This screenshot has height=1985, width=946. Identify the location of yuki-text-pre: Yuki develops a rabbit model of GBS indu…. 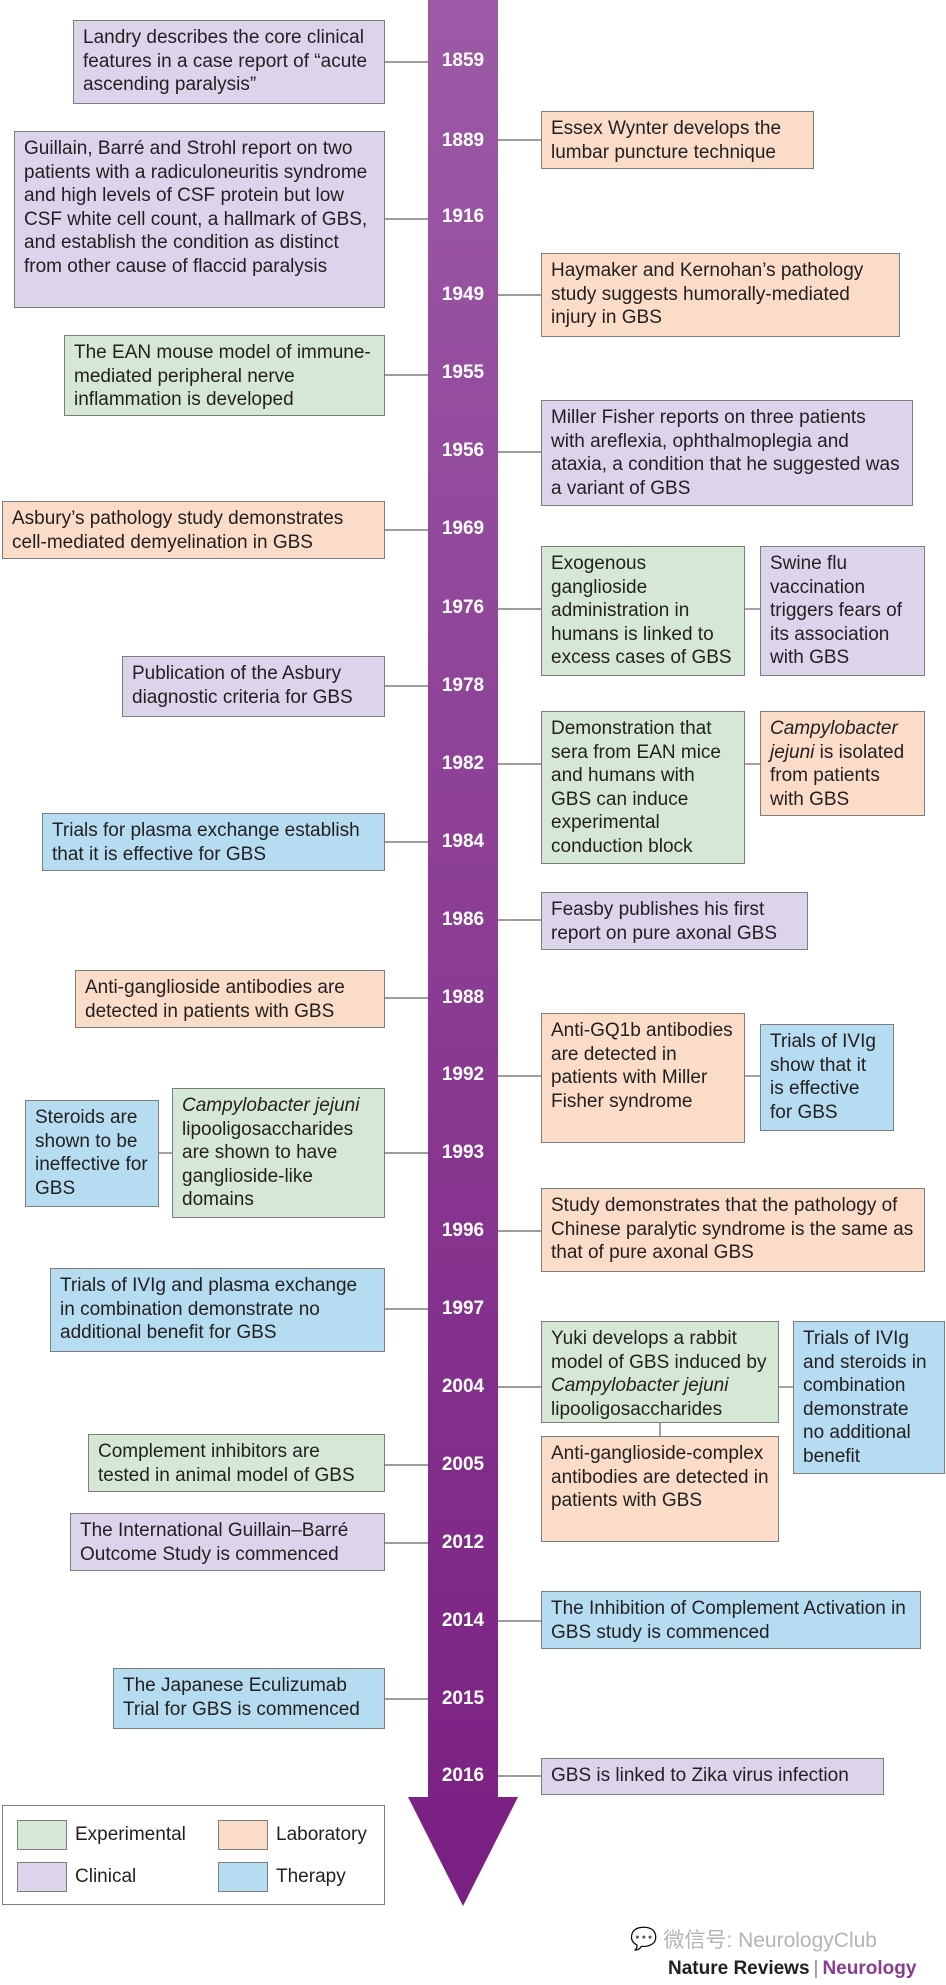
(659, 1350).